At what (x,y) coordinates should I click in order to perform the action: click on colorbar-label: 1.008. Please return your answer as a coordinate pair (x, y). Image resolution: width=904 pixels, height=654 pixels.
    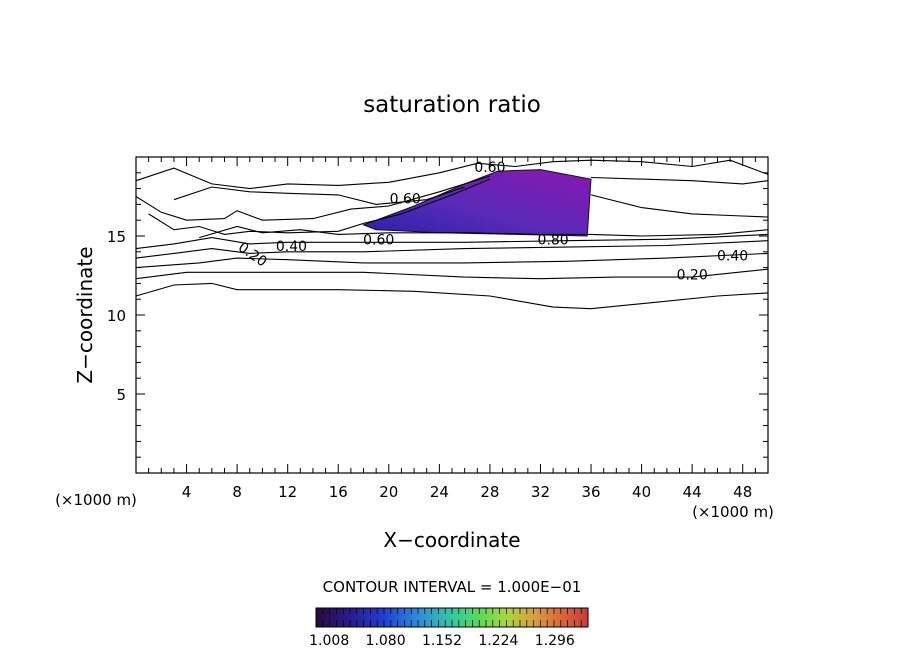
    Looking at the image, I should click on (329, 641).